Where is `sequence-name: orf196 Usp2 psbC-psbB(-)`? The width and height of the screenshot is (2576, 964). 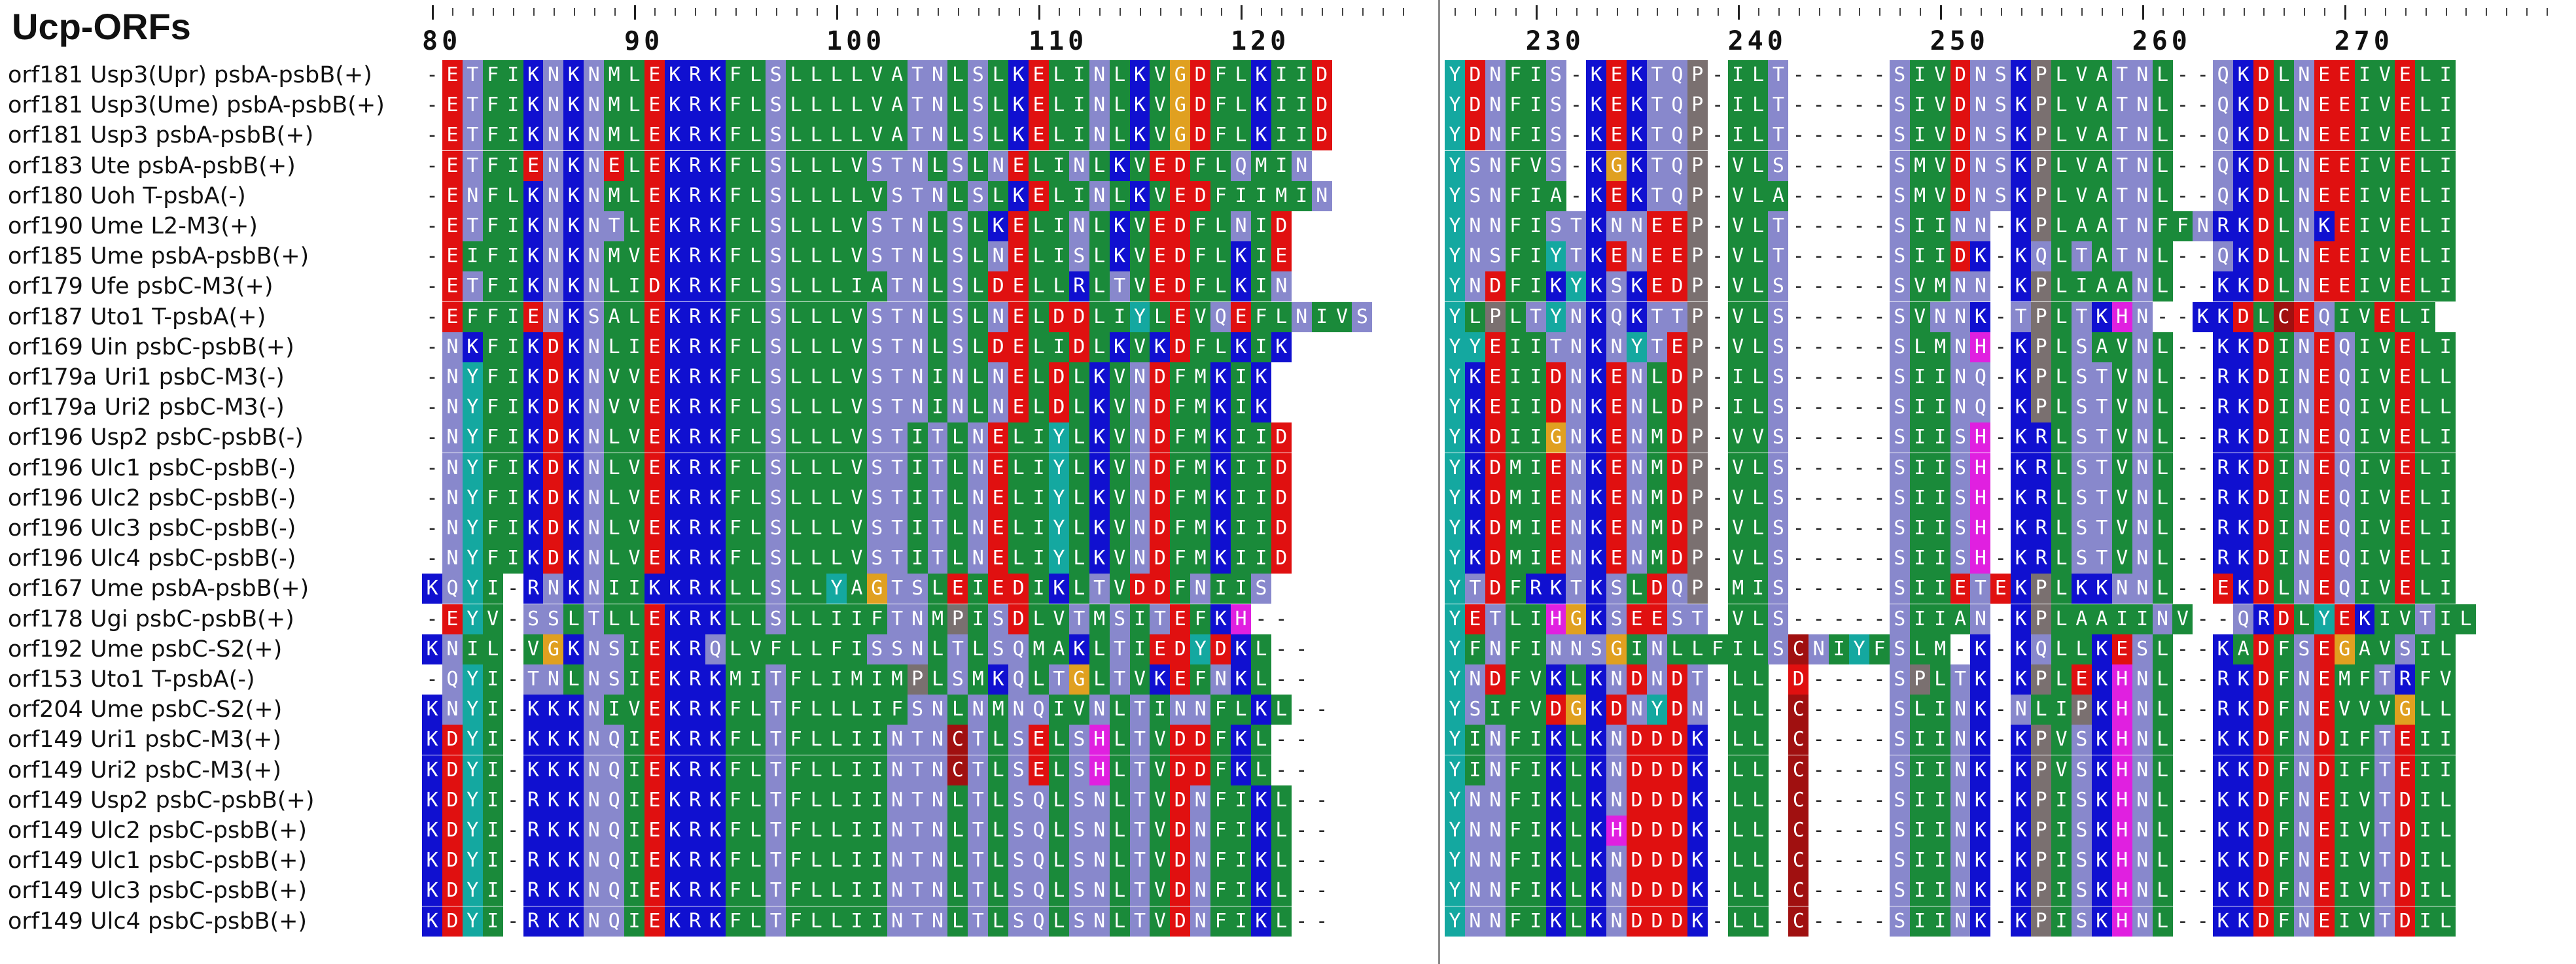
sequence-name: orf196 Usp2 psbC-psbB(-) is located at coordinates (156, 437).